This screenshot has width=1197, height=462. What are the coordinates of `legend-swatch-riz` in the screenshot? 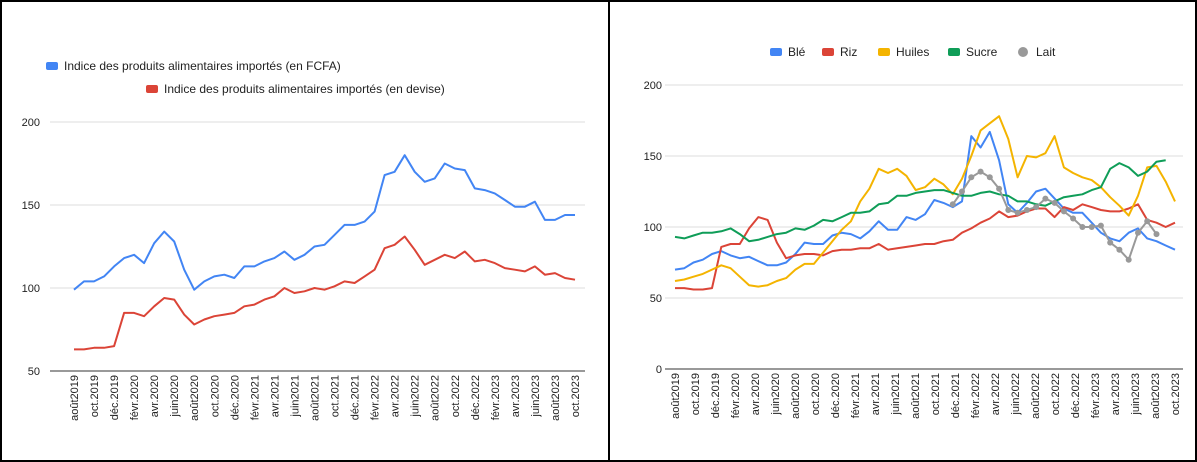 It's located at (828, 52).